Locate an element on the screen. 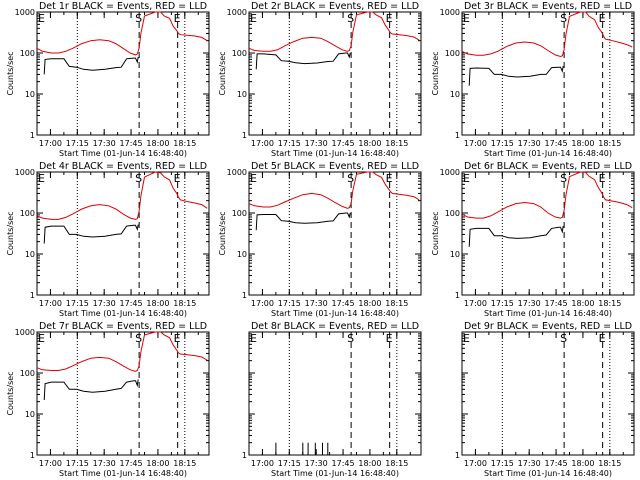 The width and height of the screenshot is (640, 480). chart-title: Det 9r BLACK = Events, RED = LLD is located at coordinates (548, 326).